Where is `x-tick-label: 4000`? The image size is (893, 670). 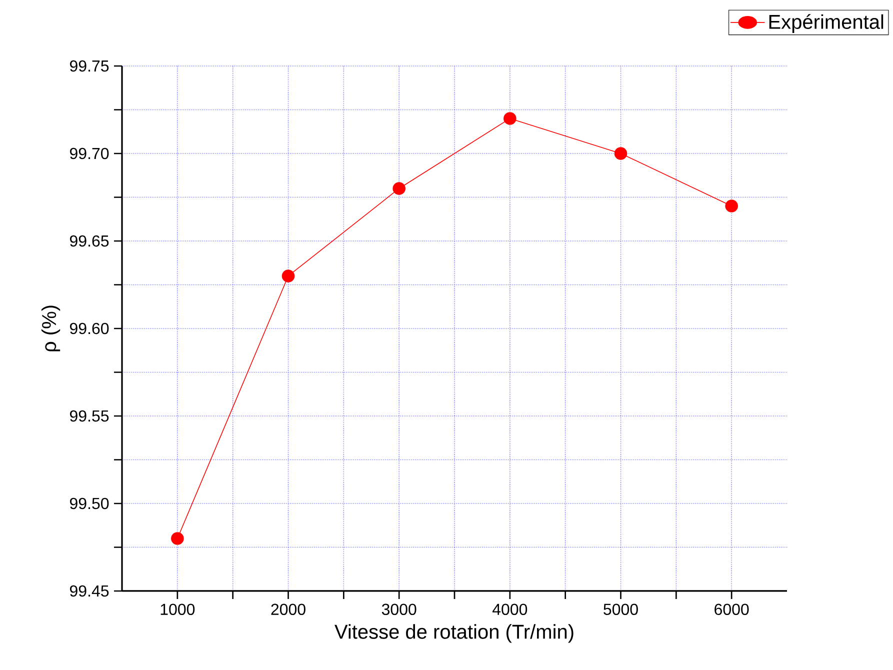 x-tick-label: 4000 is located at coordinates (510, 610).